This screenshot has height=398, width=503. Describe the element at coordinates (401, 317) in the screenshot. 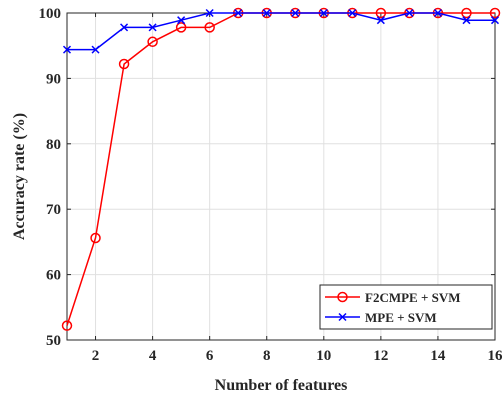

I see `legend-label: MPE + SVM` at that location.